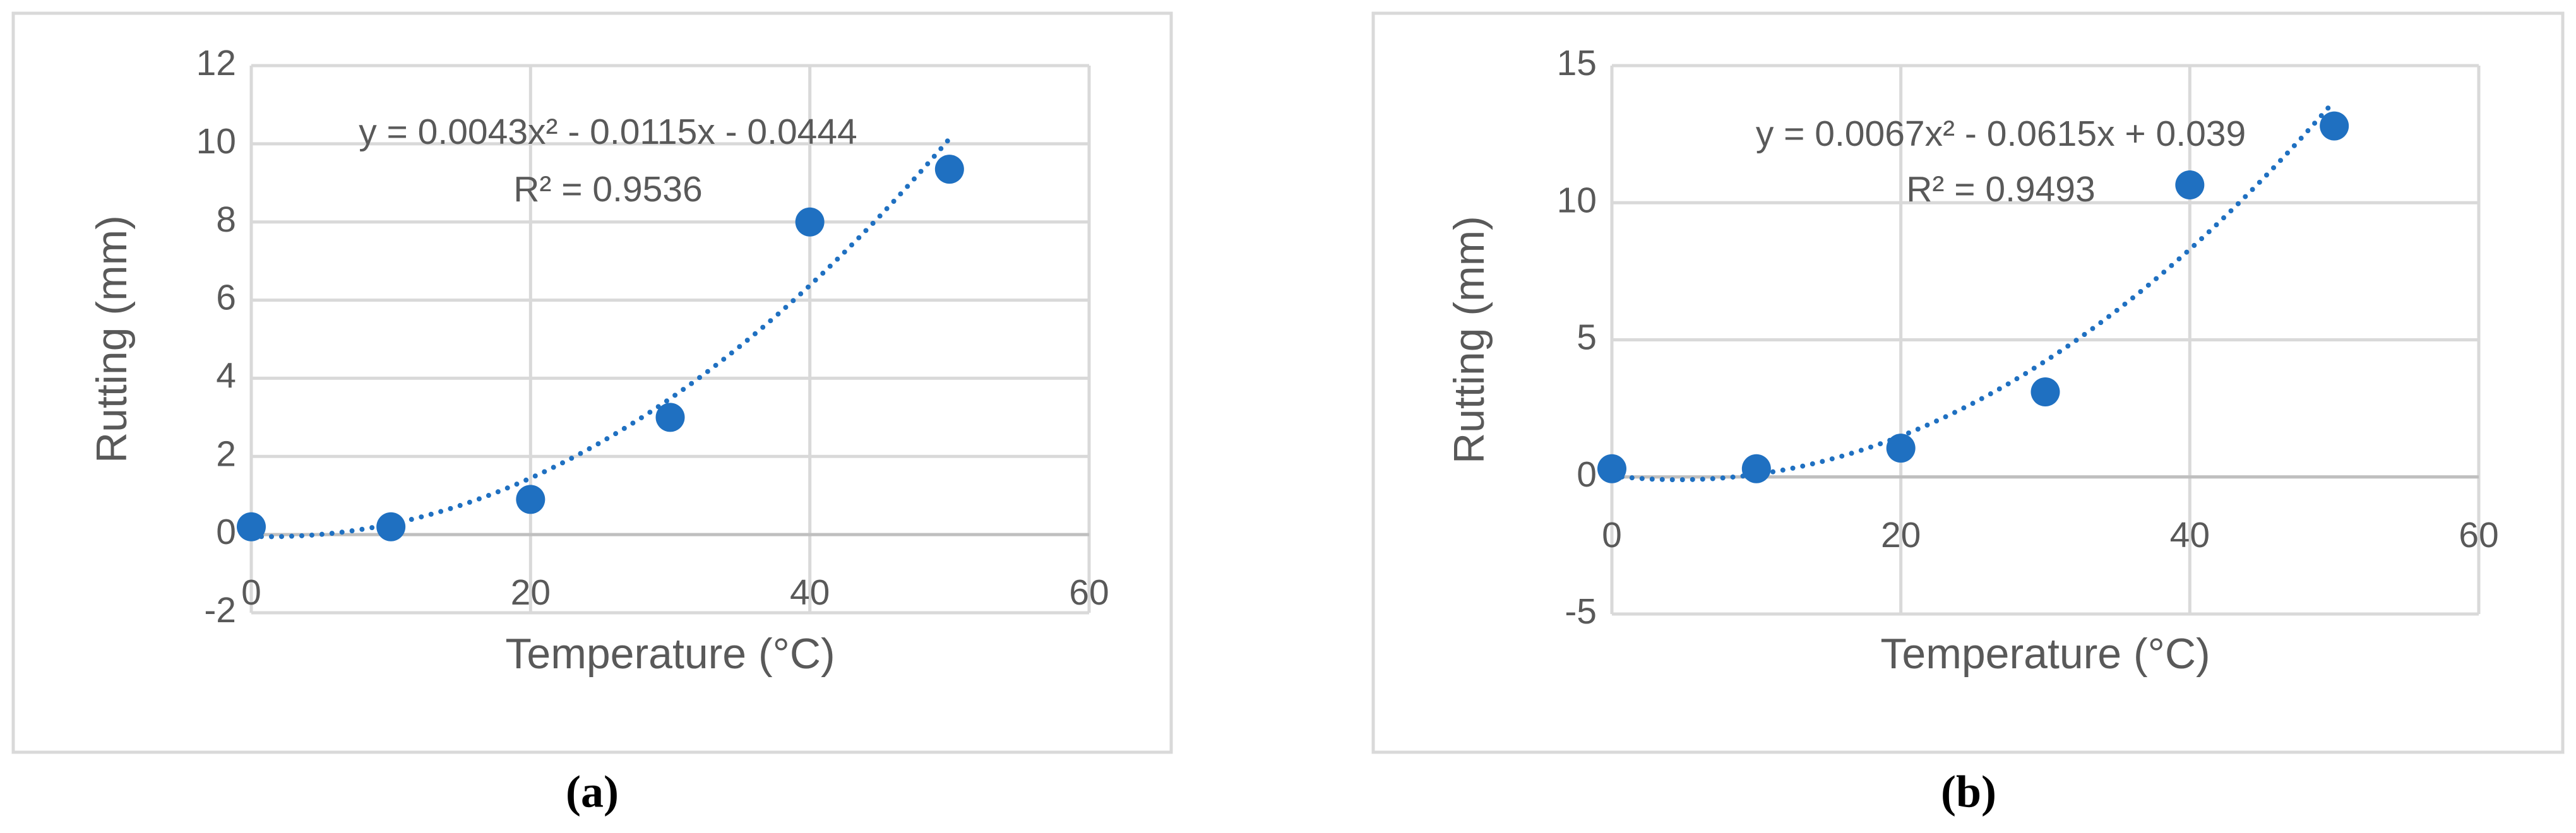  I want to click on y-tick-label: 8, so click(226, 219).